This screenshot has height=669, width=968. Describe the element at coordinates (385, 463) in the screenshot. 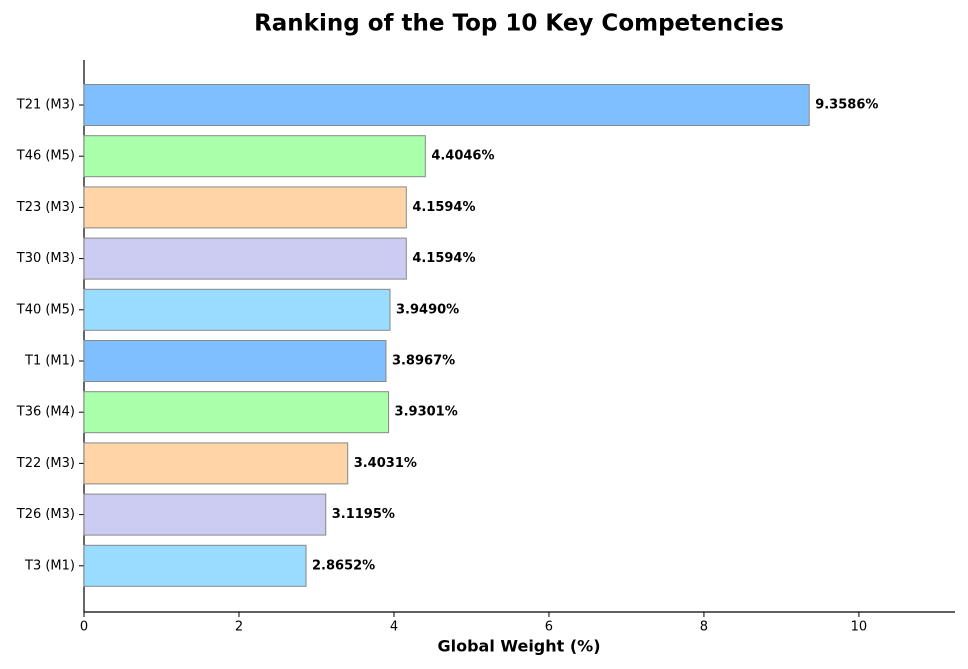

I see `value-label: 3.4031%` at that location.